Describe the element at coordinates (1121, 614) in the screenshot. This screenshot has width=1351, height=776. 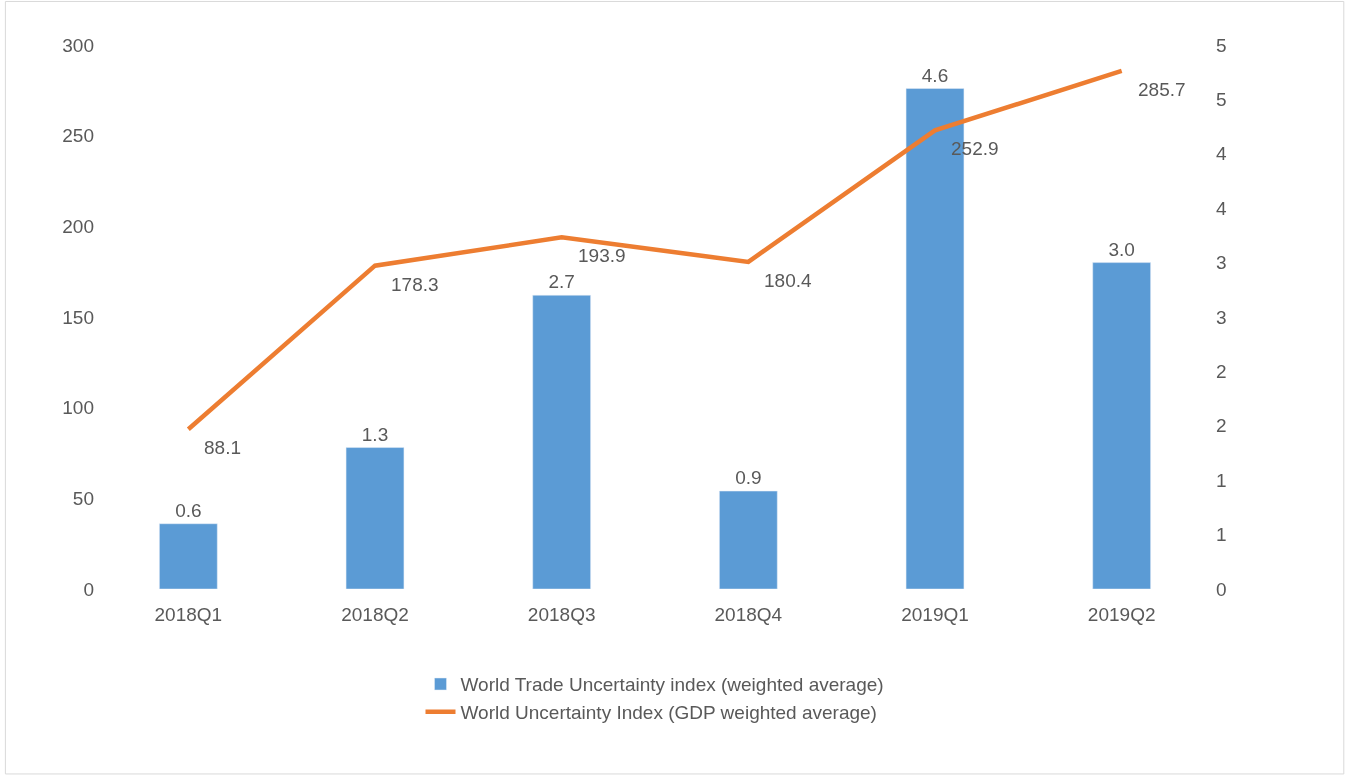
I see `x-tick-label: 2019Q2` at that location.